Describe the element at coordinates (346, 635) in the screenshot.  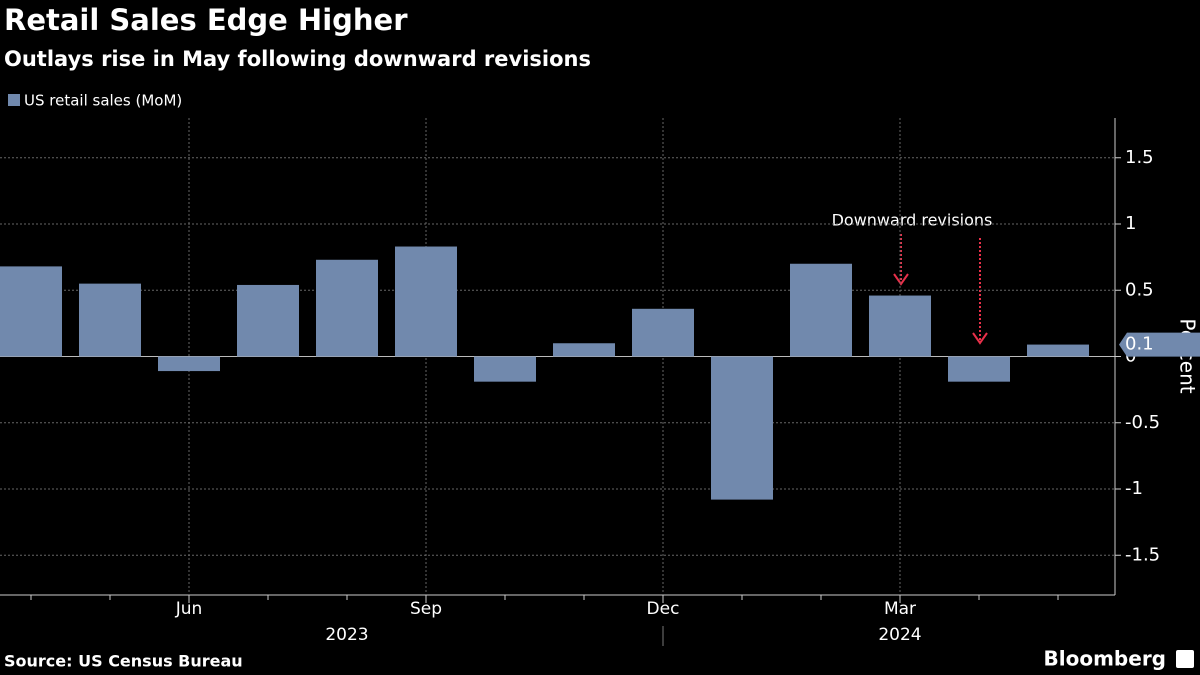
I see `x-group-label: 2023` at that location.